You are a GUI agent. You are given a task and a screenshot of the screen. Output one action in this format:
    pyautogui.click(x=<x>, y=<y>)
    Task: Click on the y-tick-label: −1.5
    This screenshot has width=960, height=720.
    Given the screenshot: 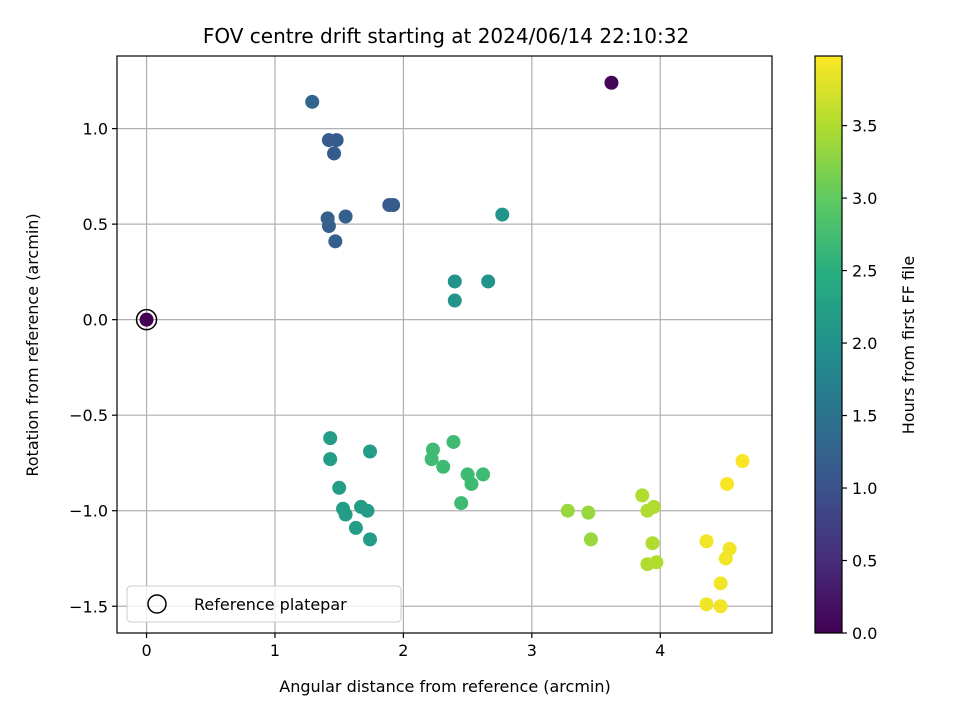 What is the action you would take?
    pyautogui.click(x=88, y=606)
    